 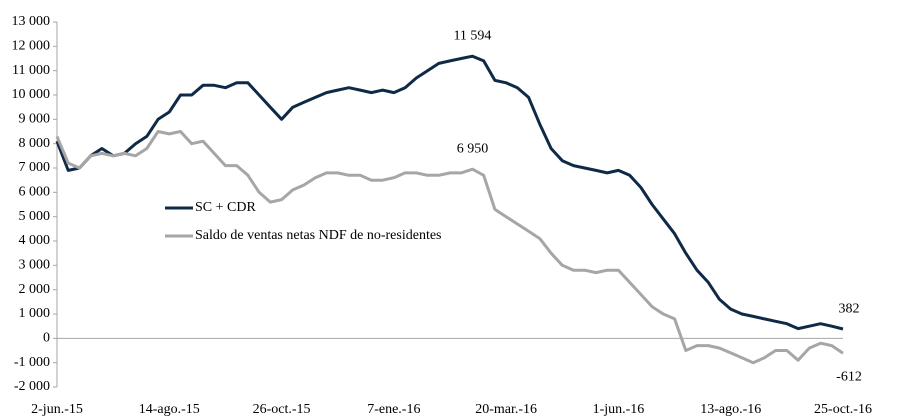 I want to click on x-tick-label: 7-ene.-16, so click(x=393, y=409).